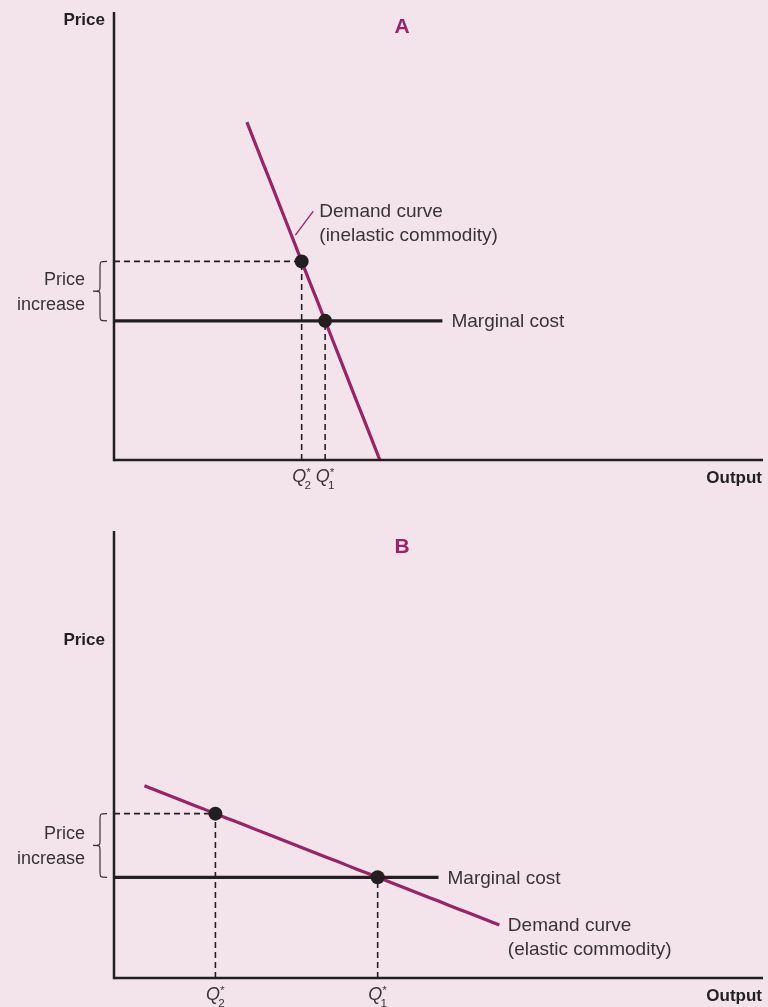 The height and width of the screenshot is (1007, 768). I want to click on legend-label: Demand curve (inelastic commodity), so click(408, 223).